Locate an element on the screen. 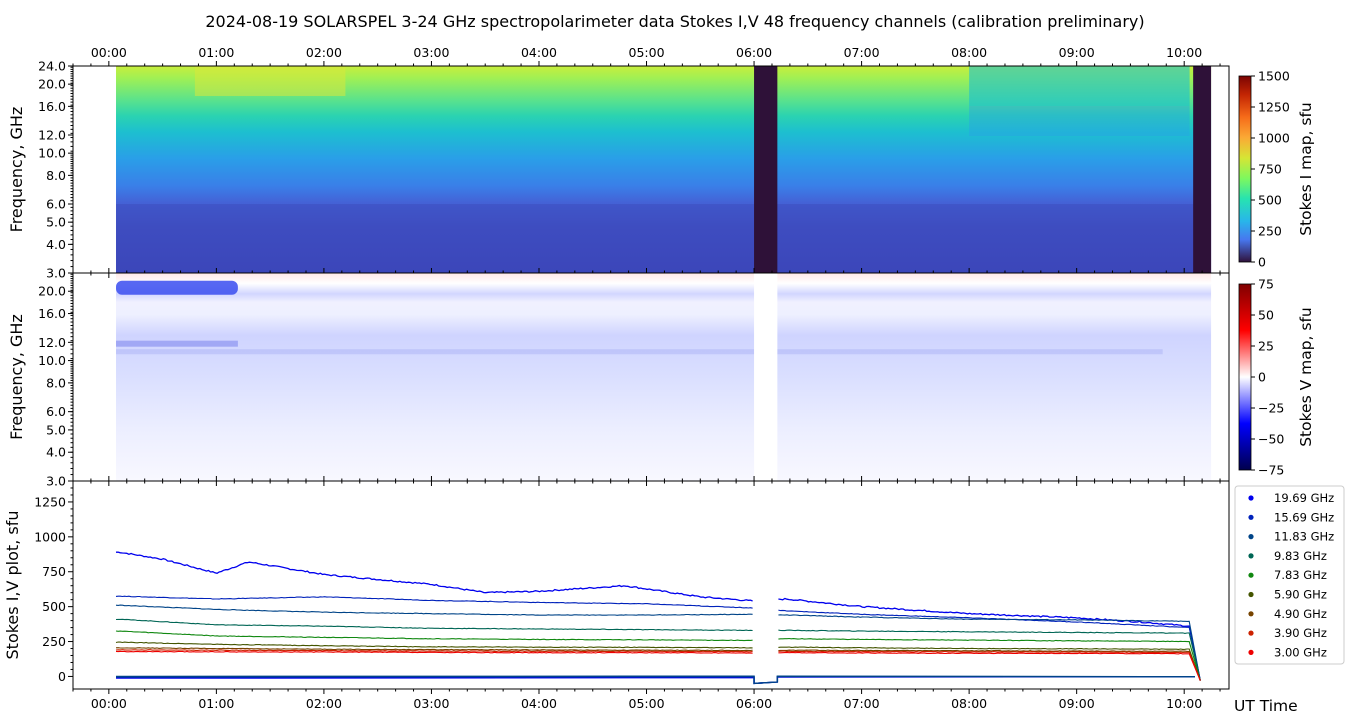 Image resolution: width=1350 pixels, height=725 pixels. stokes-i-data-gap is located at coordinates (766, 169).